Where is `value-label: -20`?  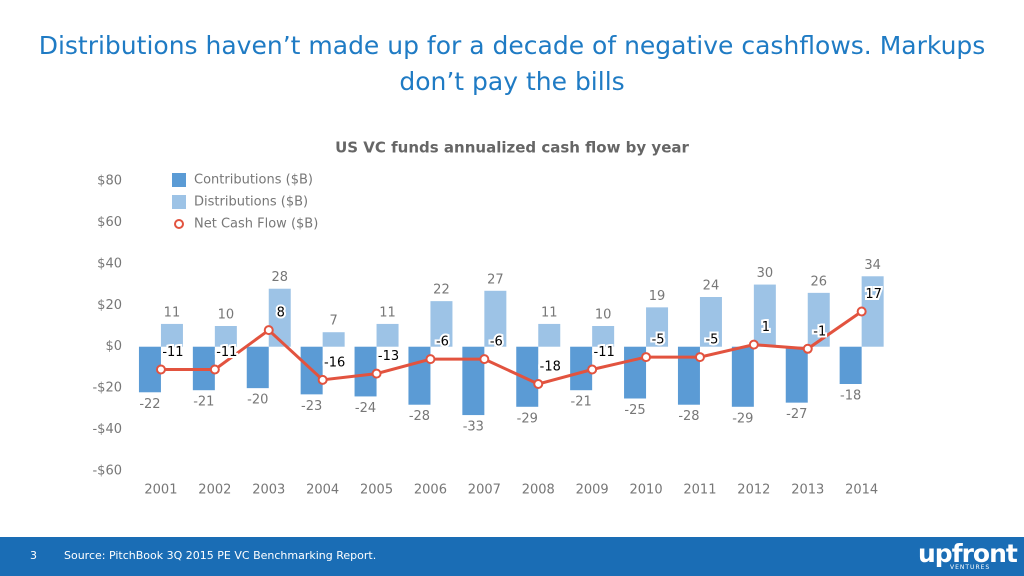
value-label: -20 is located at coordinates (257, 400).